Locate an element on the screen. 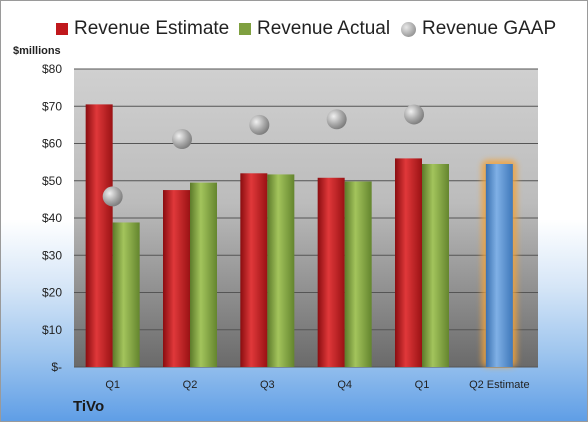 This screenshot has width=588, height=422. legend-swatch-actual is located at coordinates (245, 29).